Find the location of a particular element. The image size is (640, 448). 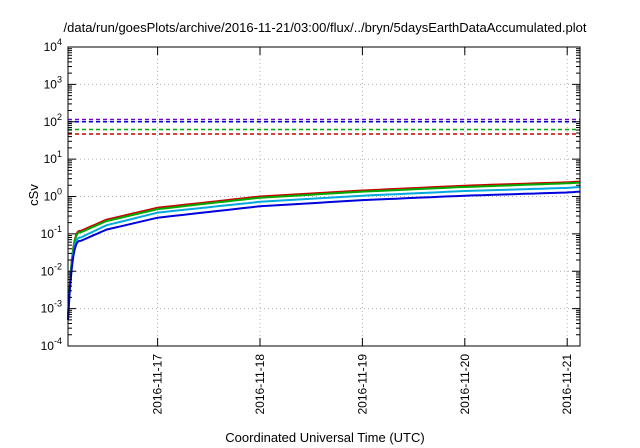

y-tick-label: 10³ is located at coordinates (53, 82).